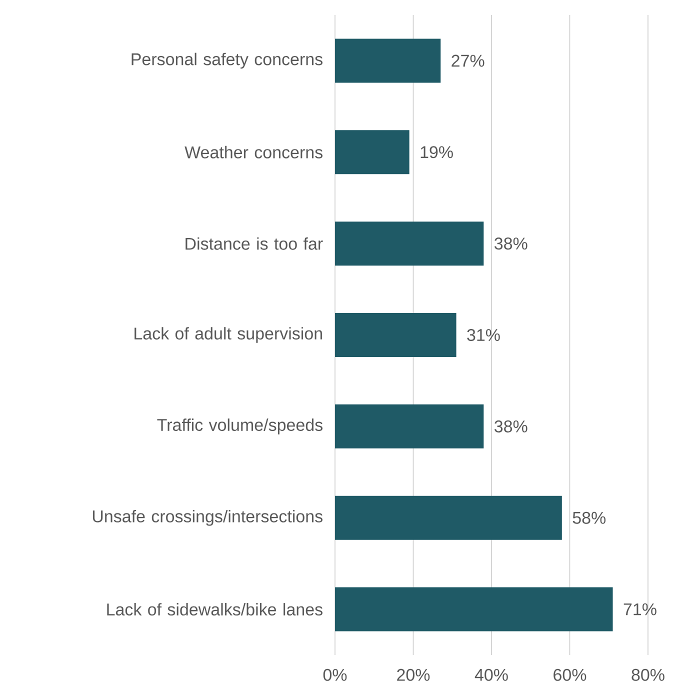  I want to click on x-tick-label: 40%, so click(491, 674).